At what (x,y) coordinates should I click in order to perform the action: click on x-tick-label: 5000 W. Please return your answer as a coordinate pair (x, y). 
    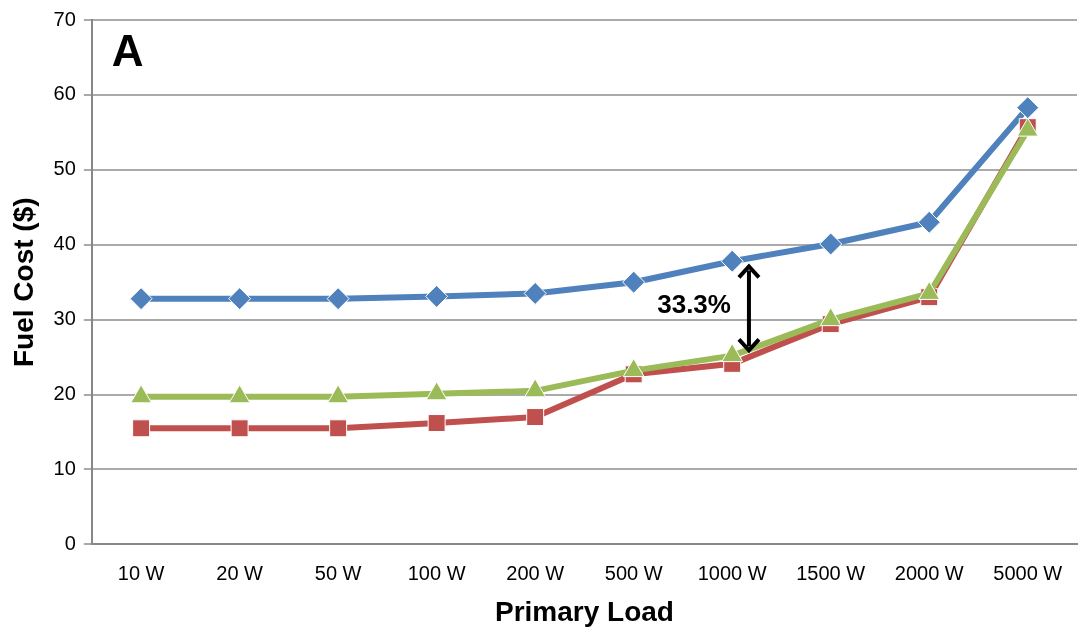
    Looking at the image, I should click on (1028, 572).